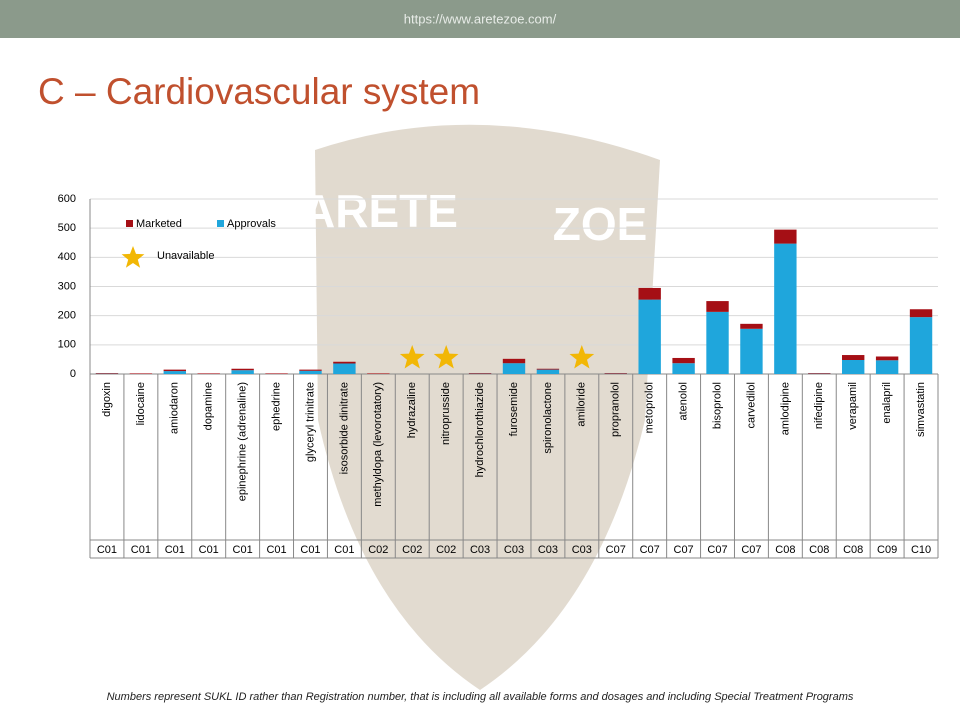 The image size is (960, 720). What do you see at coordinates (887, 403) in the screenshot?
I see `x-tick-label: enalapril` at bounding box center [887, 403].